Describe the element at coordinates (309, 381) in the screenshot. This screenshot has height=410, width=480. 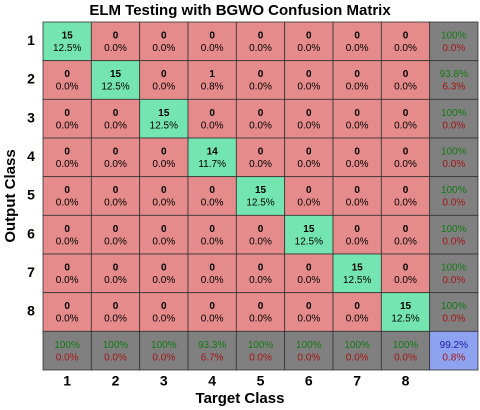
I see `x-tick-label: 6` at that location.